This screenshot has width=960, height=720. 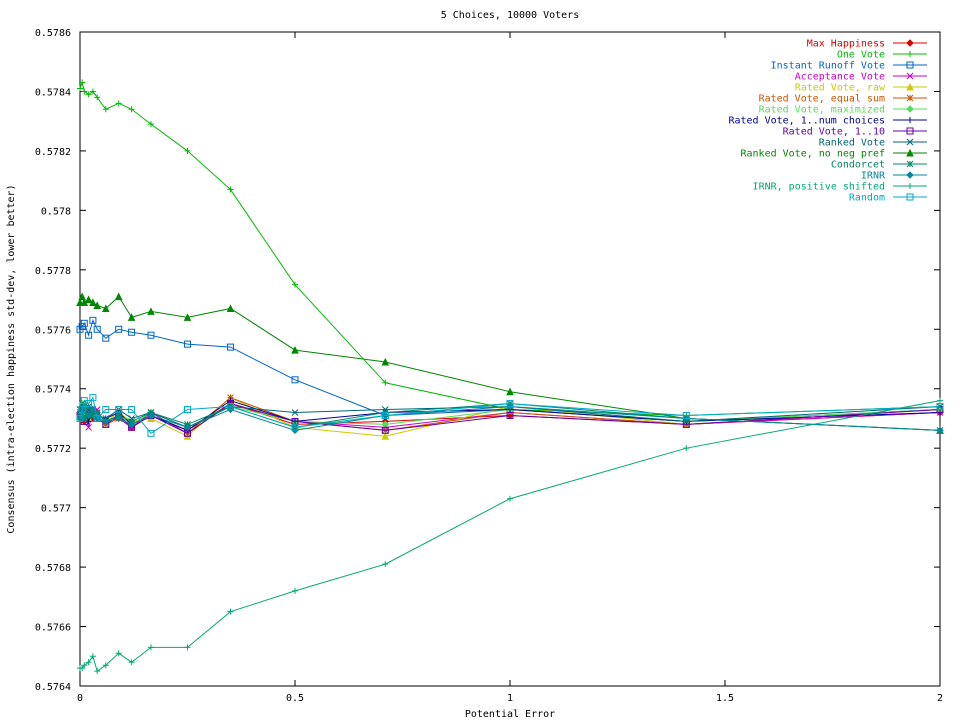 What do you see at coordinates (510, 418) in the screenshot?
I see `series-irnr` at bounding box center [510, 418].